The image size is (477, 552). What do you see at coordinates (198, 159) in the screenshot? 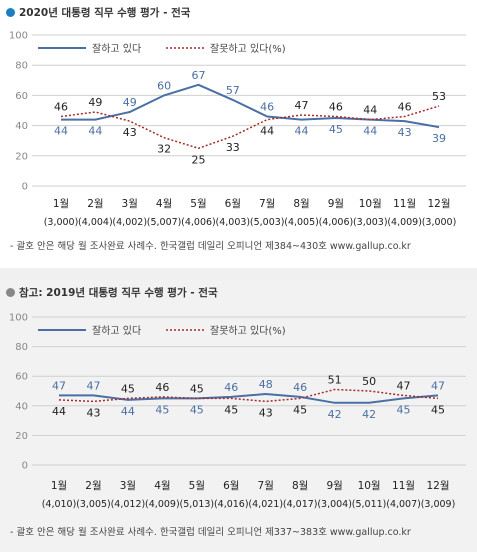
I see `data-label-disapprove: 25` at bounding box center [198, 159].